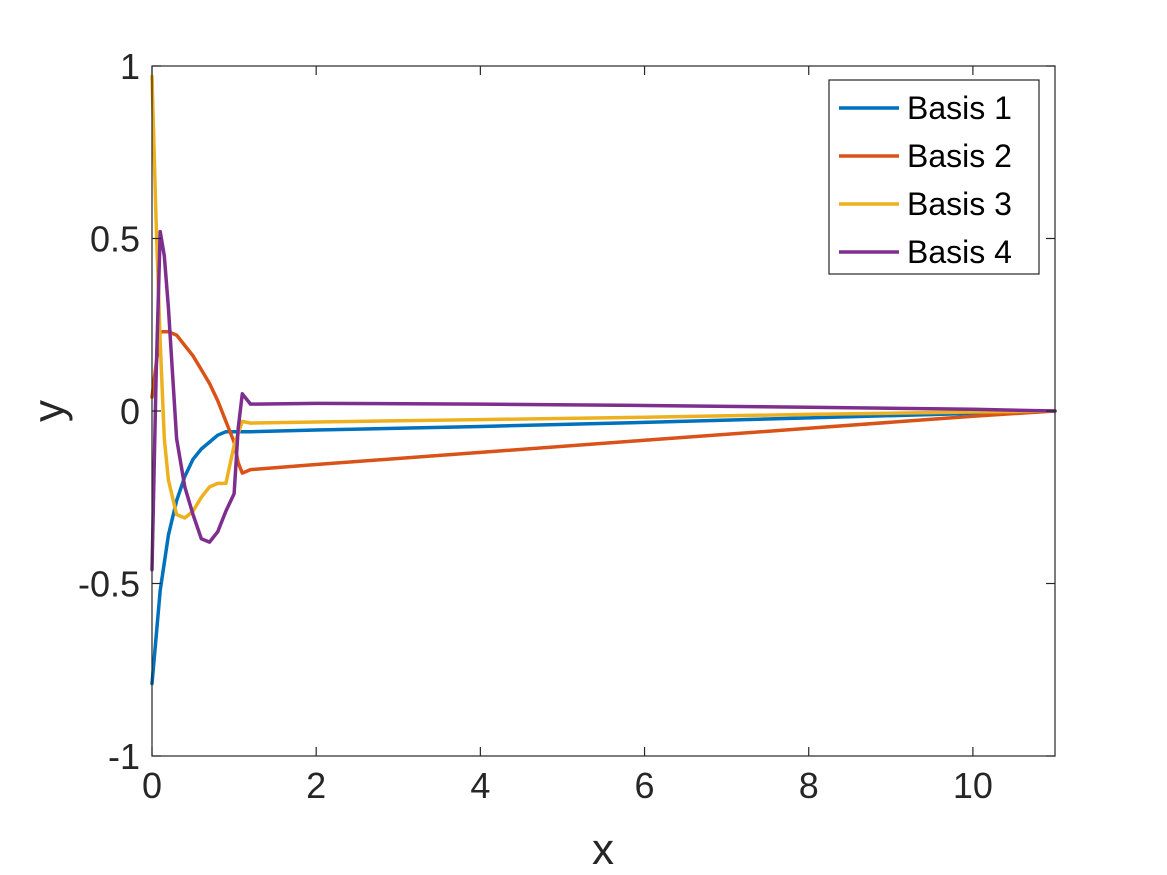 The height and width of the screenshot is (875, 1167). I want to click on x-tick-label: 2, so click(316, 785).